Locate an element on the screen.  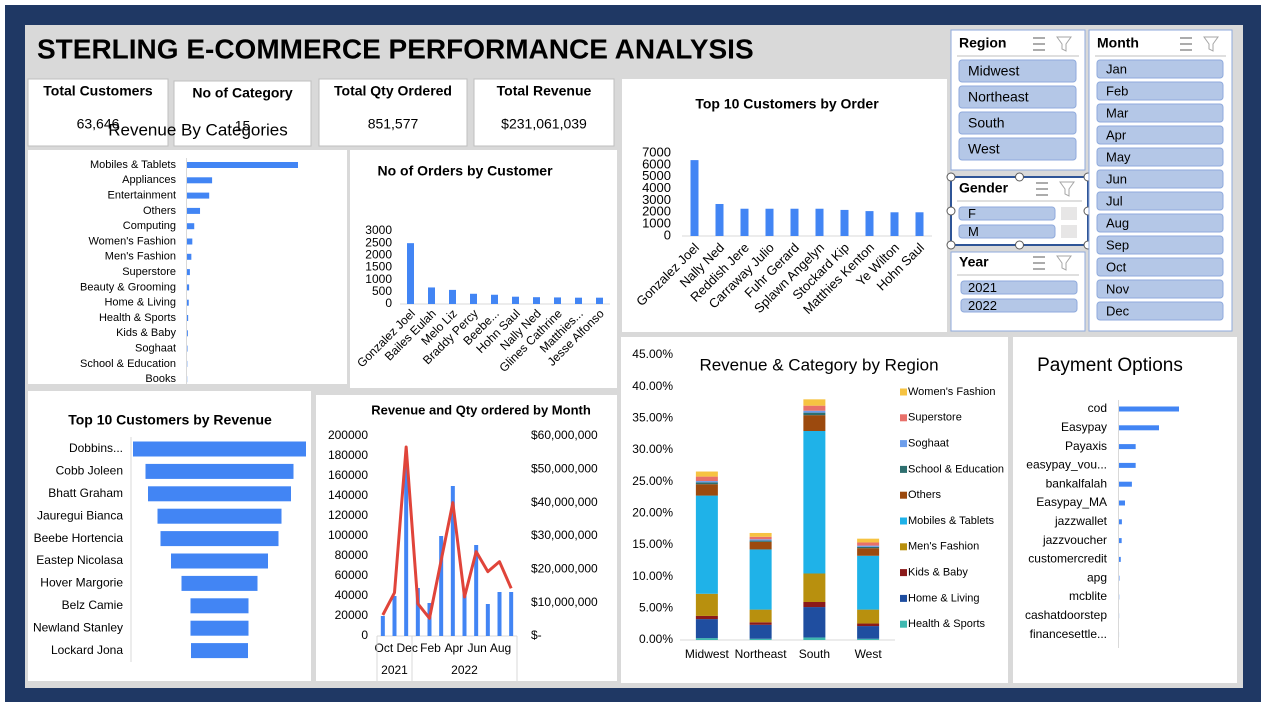
y-tick-label: 180000 is located at coordinates (348, 455).